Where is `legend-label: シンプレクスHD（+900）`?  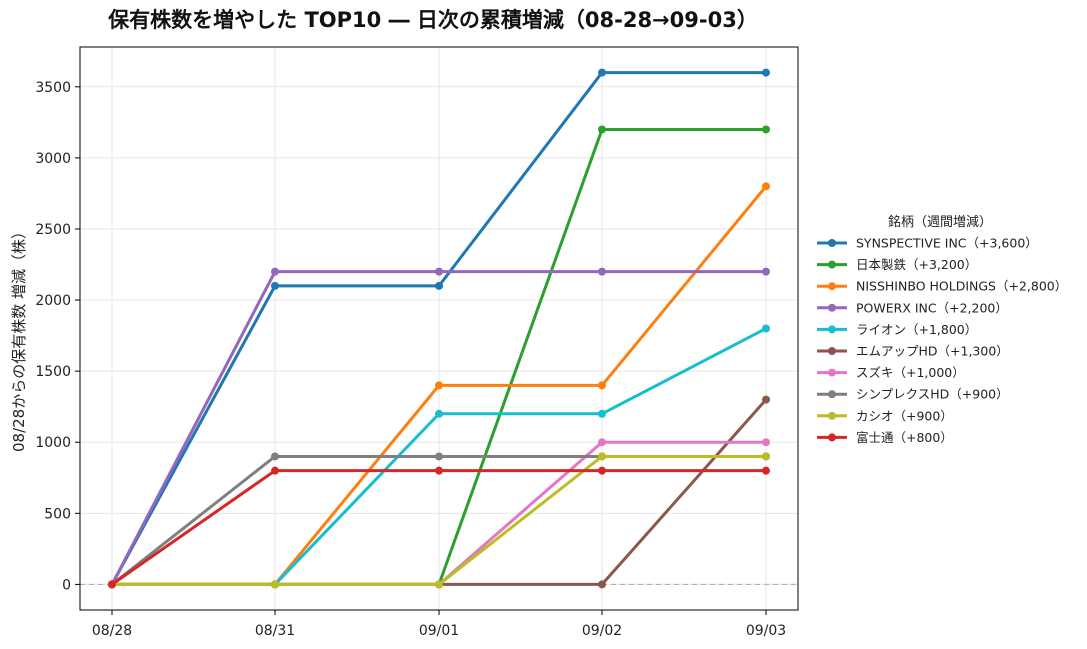
legend-label: シンプレクスHD（+900） is located at coordinates (932, 394).